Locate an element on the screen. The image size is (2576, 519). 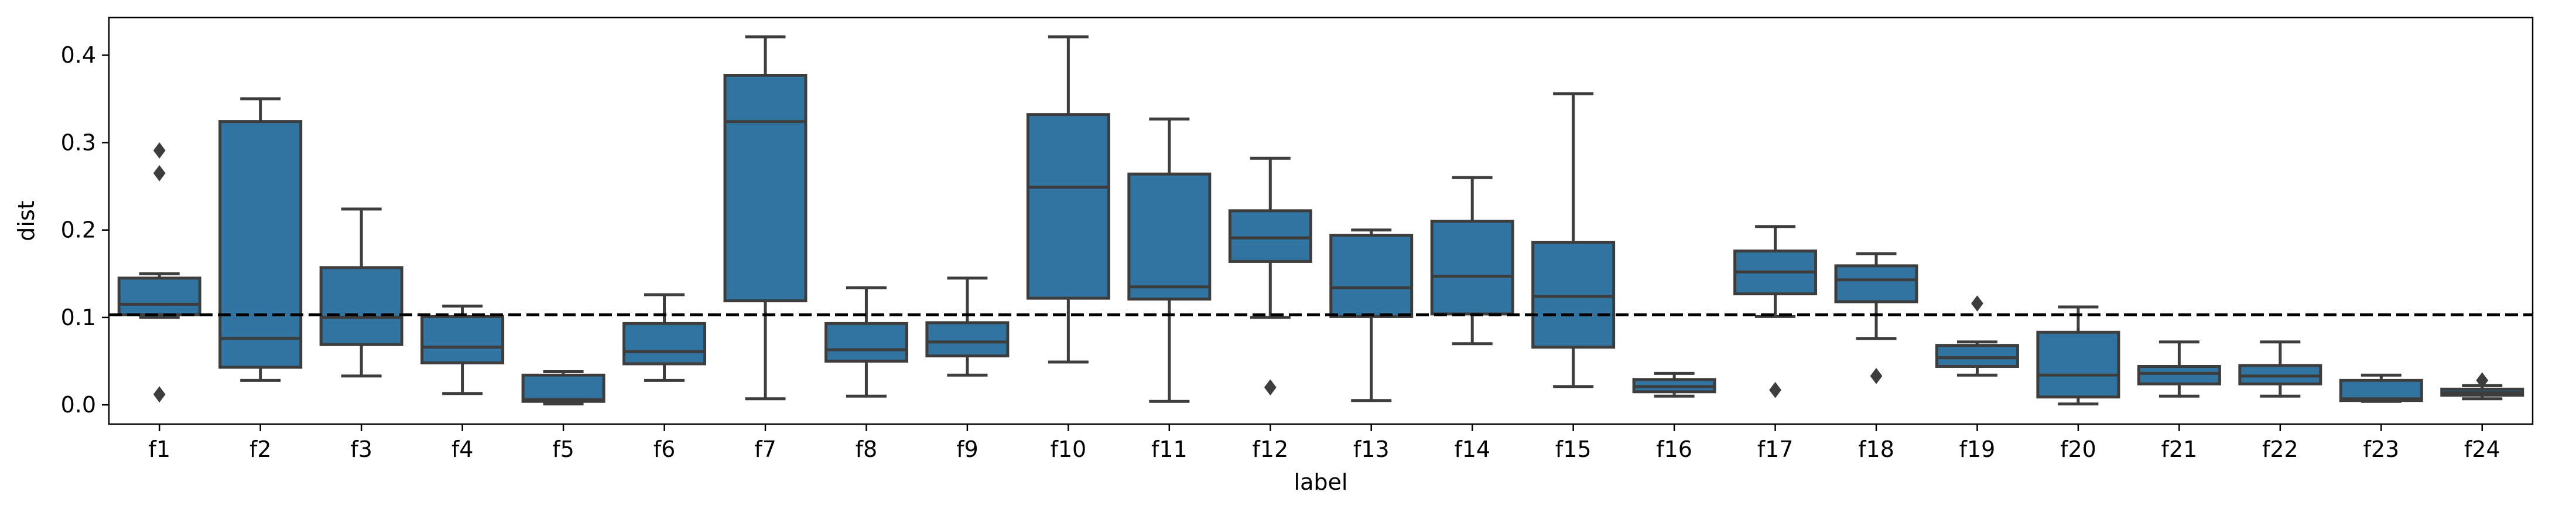
box-group-f11 is located at coordinates (1169, 260).